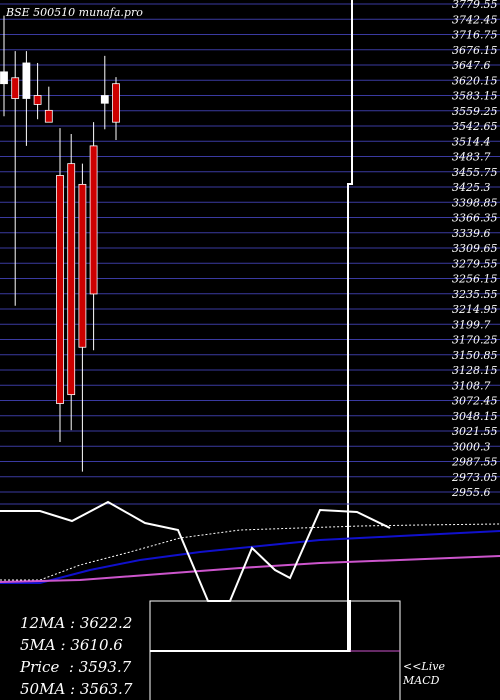 Image resolution: width=500 pixels, height=700 pixels. Describe the element at coordinates (475, 294) in the screenshot. I see `y-tick-label: 3235.55` at that location.